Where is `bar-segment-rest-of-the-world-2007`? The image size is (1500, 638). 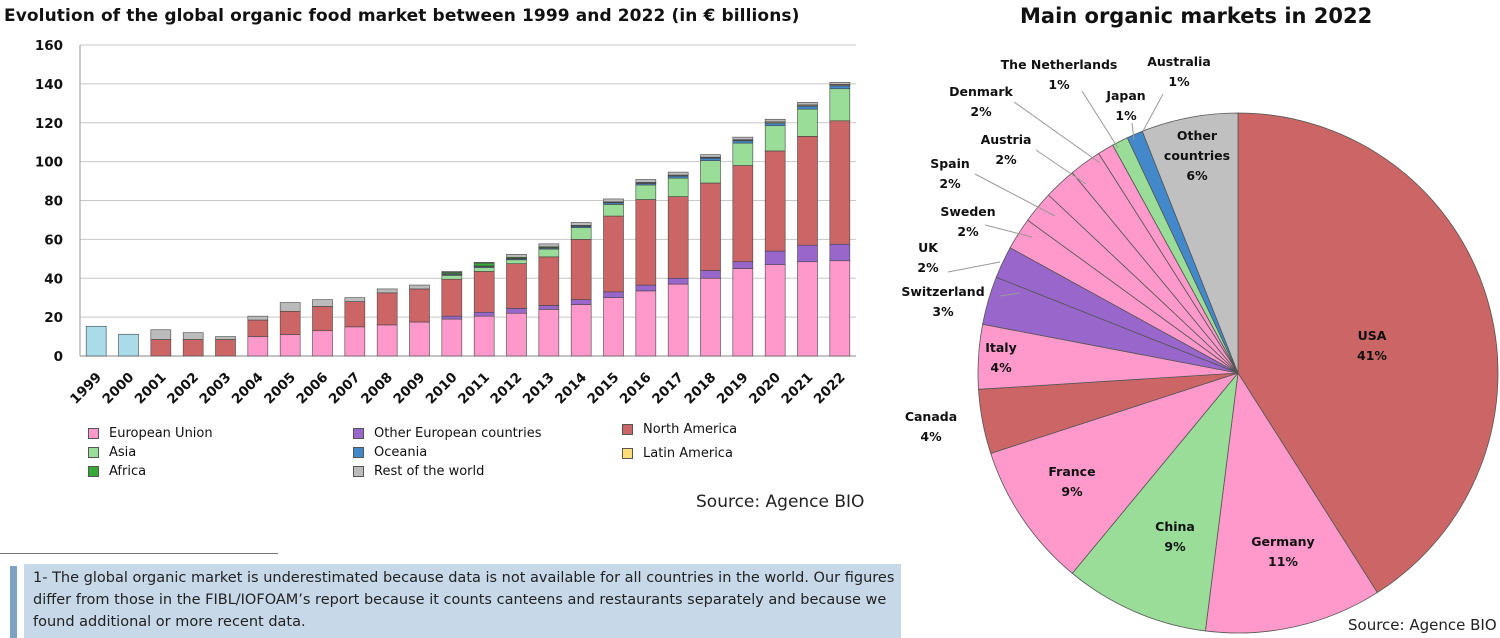
bar-segment-rest-of-the-world-2007 is located at coordinates (355, 299).